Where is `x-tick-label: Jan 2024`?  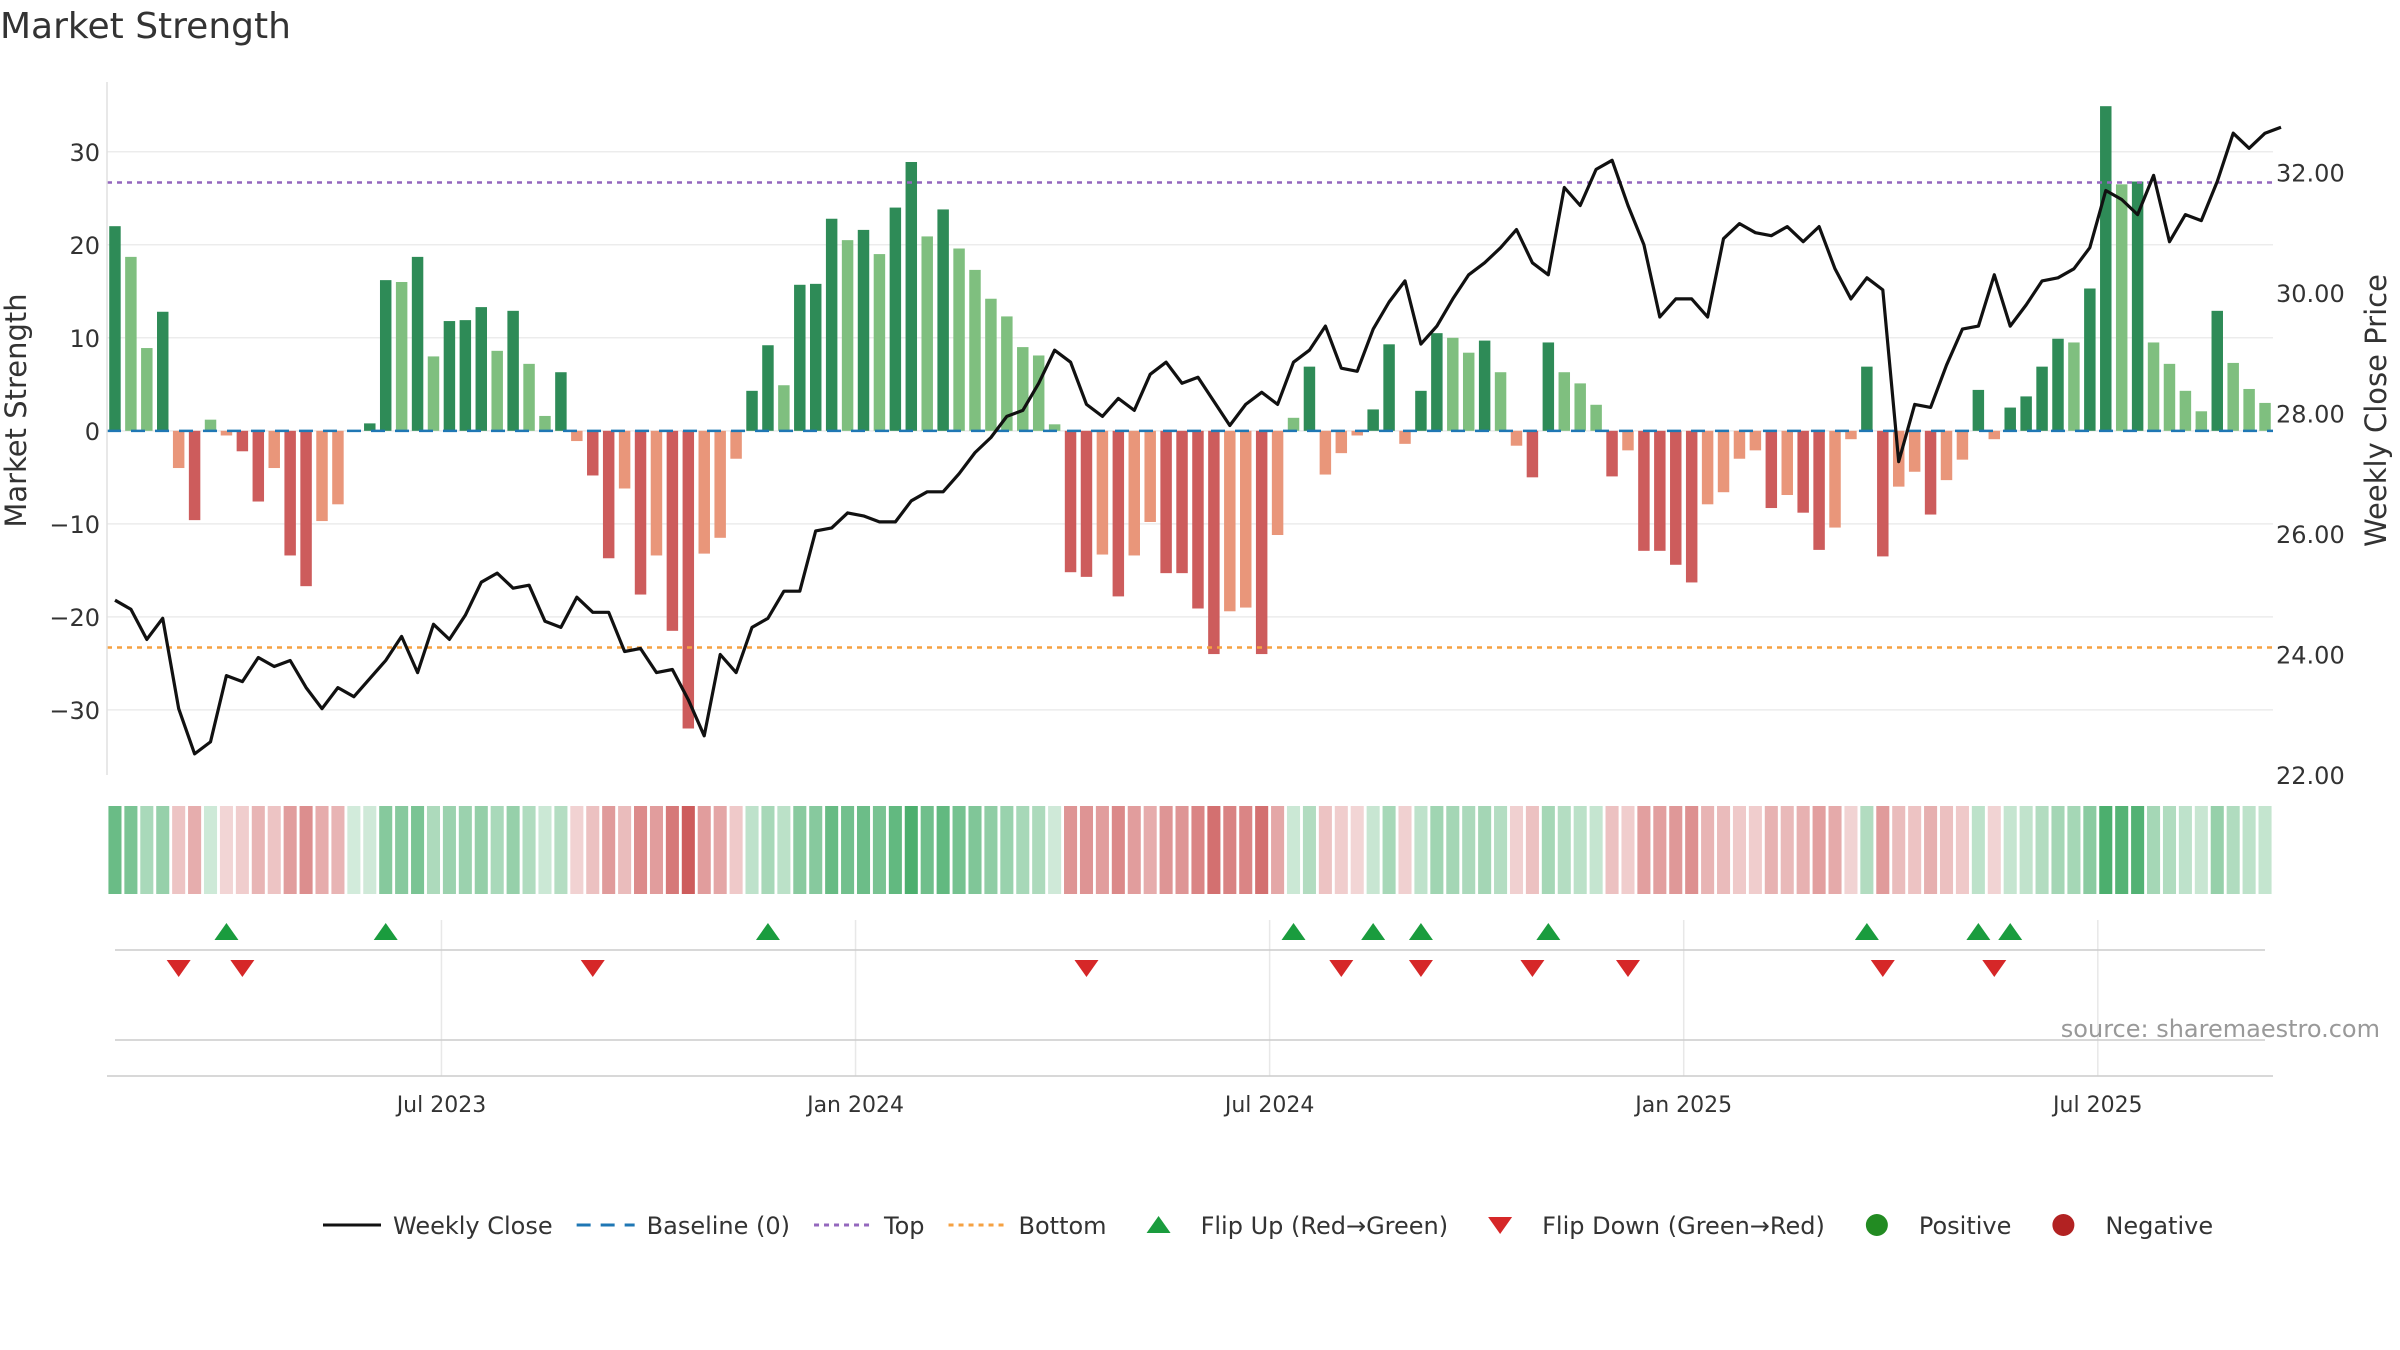
x-tick-label: Jan 2024 is located at coordinates (854, 1105).